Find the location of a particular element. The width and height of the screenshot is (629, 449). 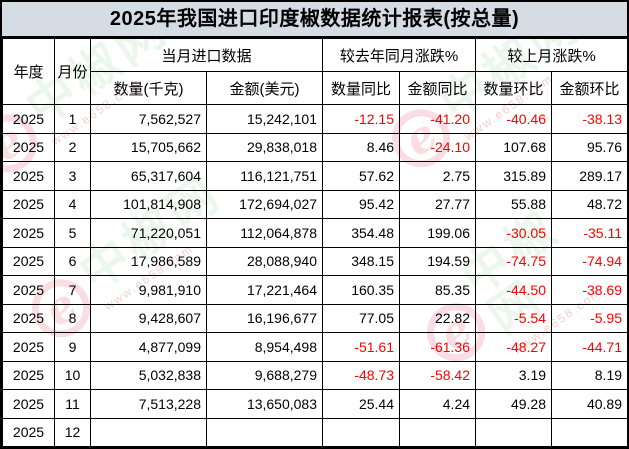

table-cell: 8 is located at coordinates (72, 318).